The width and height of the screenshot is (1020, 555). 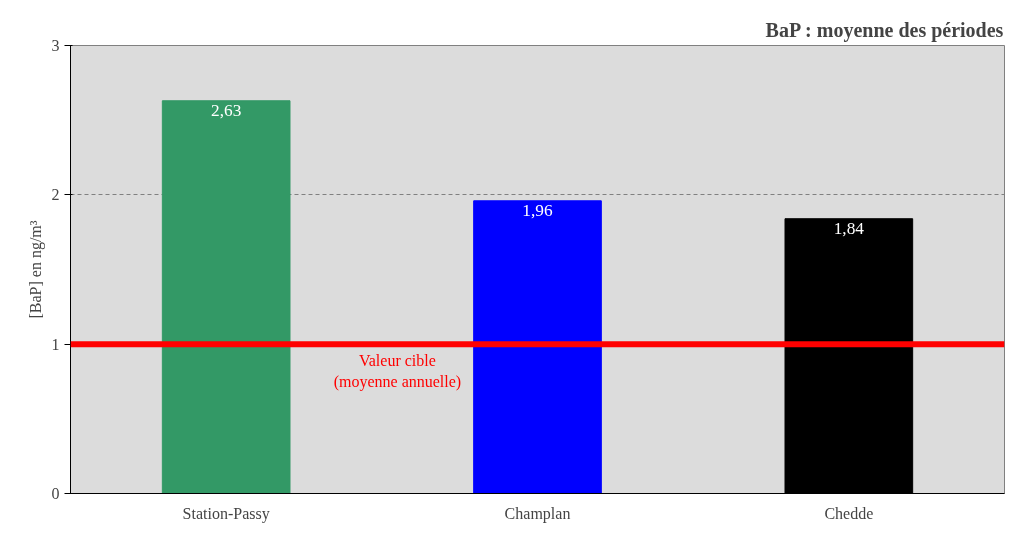 What do you see at coordinates (397, 371) in the screenshot?
I see `ref-line-label: Valeur cible (moyenne annuelle)` at bounding box center [397, 371].